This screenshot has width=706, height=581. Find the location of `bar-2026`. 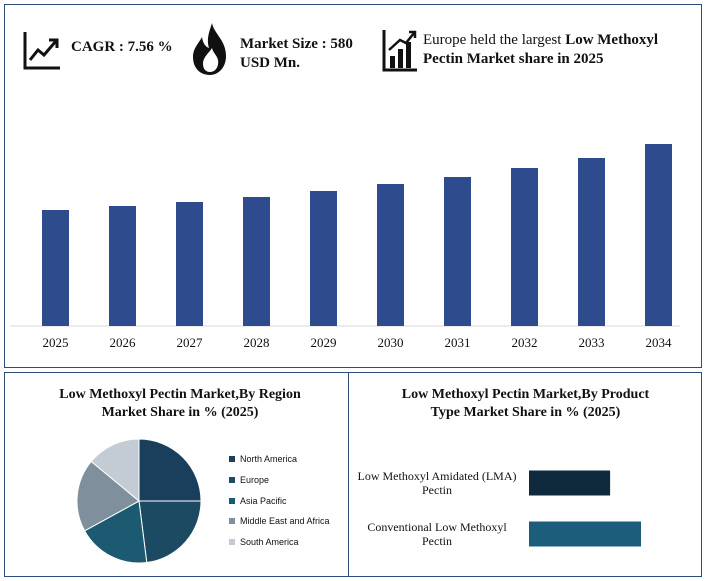

bar-2026 is located at coordinates (122, 266).